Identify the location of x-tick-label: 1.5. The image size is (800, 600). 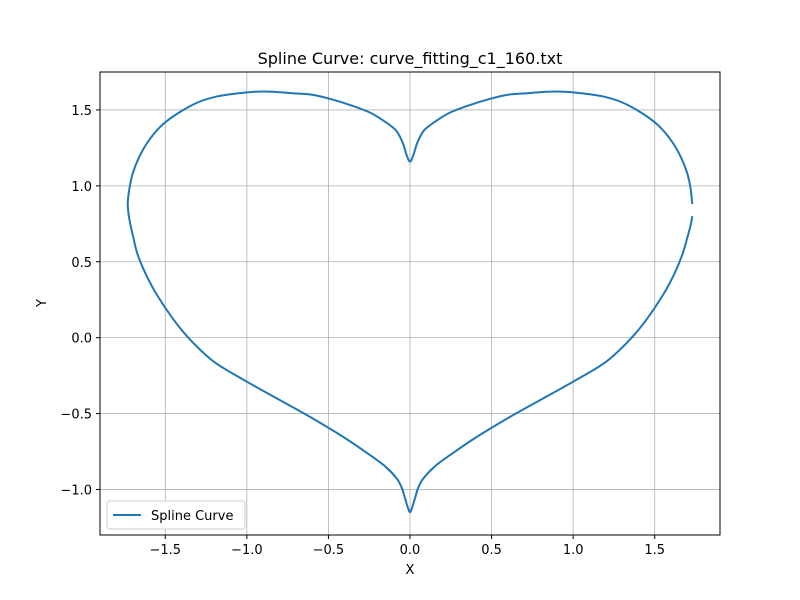
(654, 550).